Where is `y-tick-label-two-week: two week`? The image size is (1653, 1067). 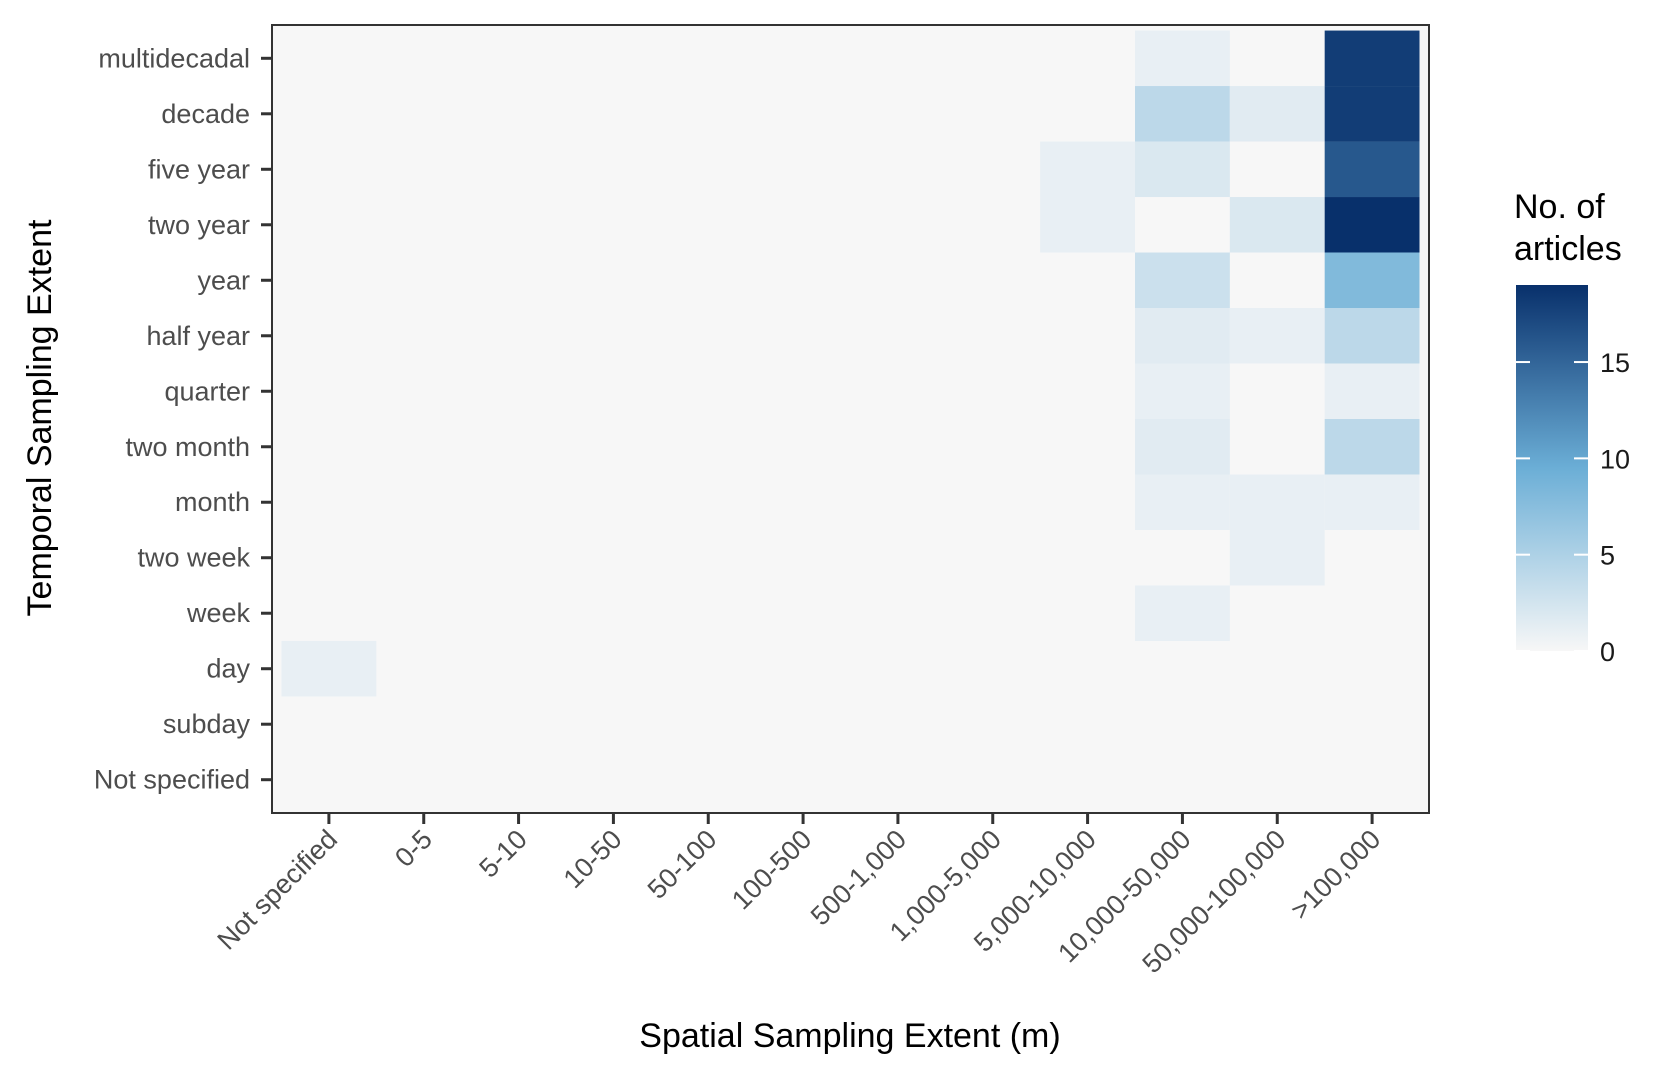 y-tick-label-two-week: two week is located at coordinates (193, 558).